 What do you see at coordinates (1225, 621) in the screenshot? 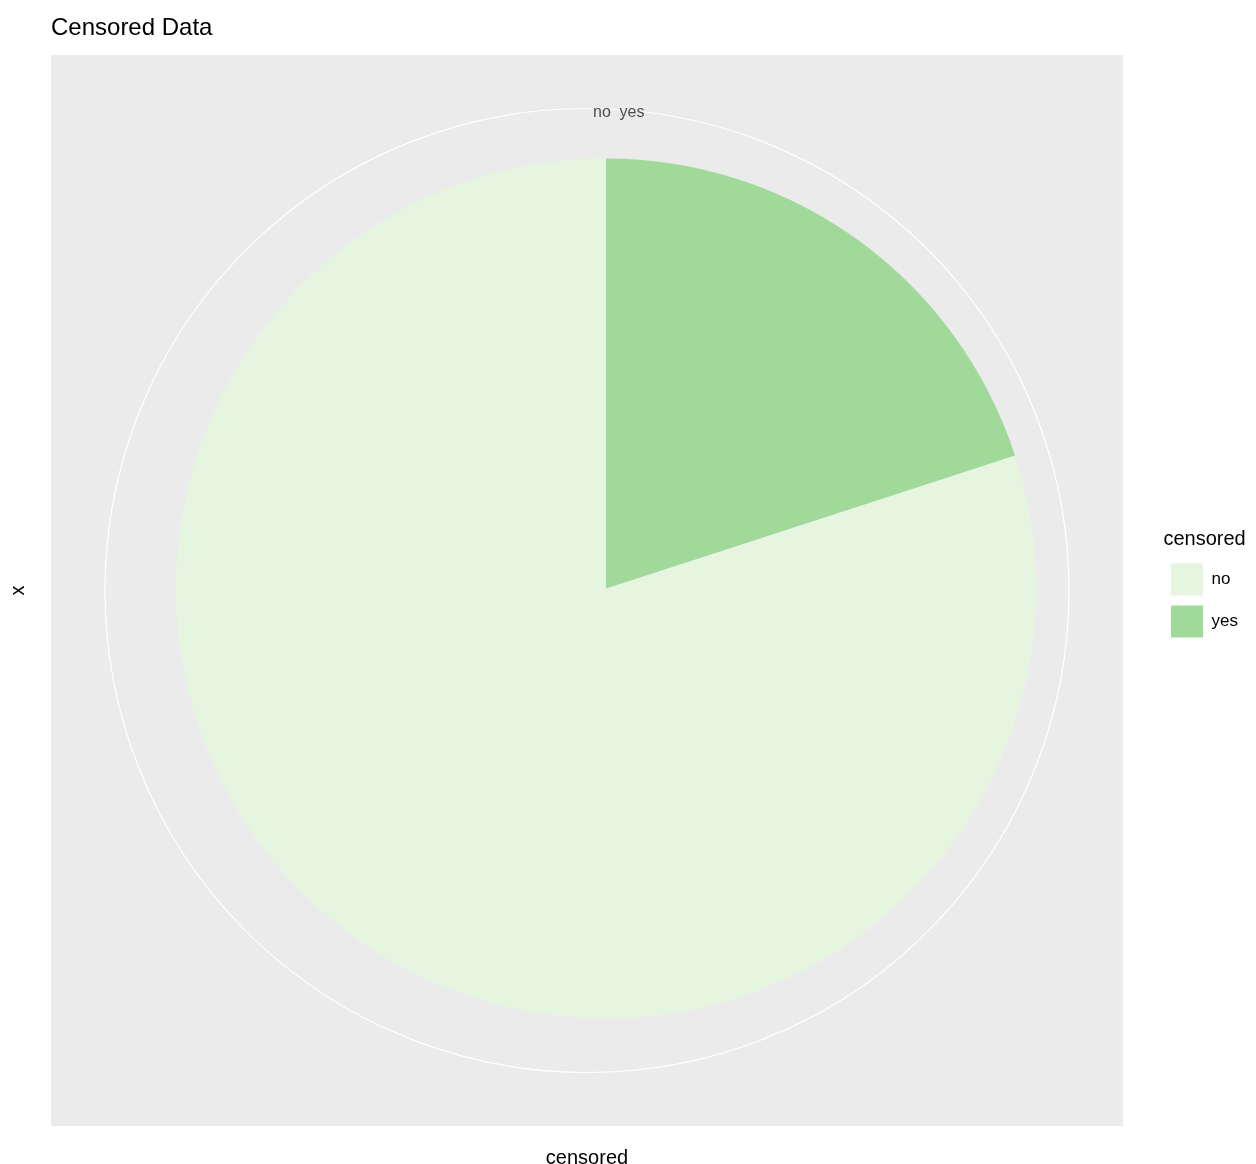
I see `legend-label: yes` at bounding box center [1225, 621].